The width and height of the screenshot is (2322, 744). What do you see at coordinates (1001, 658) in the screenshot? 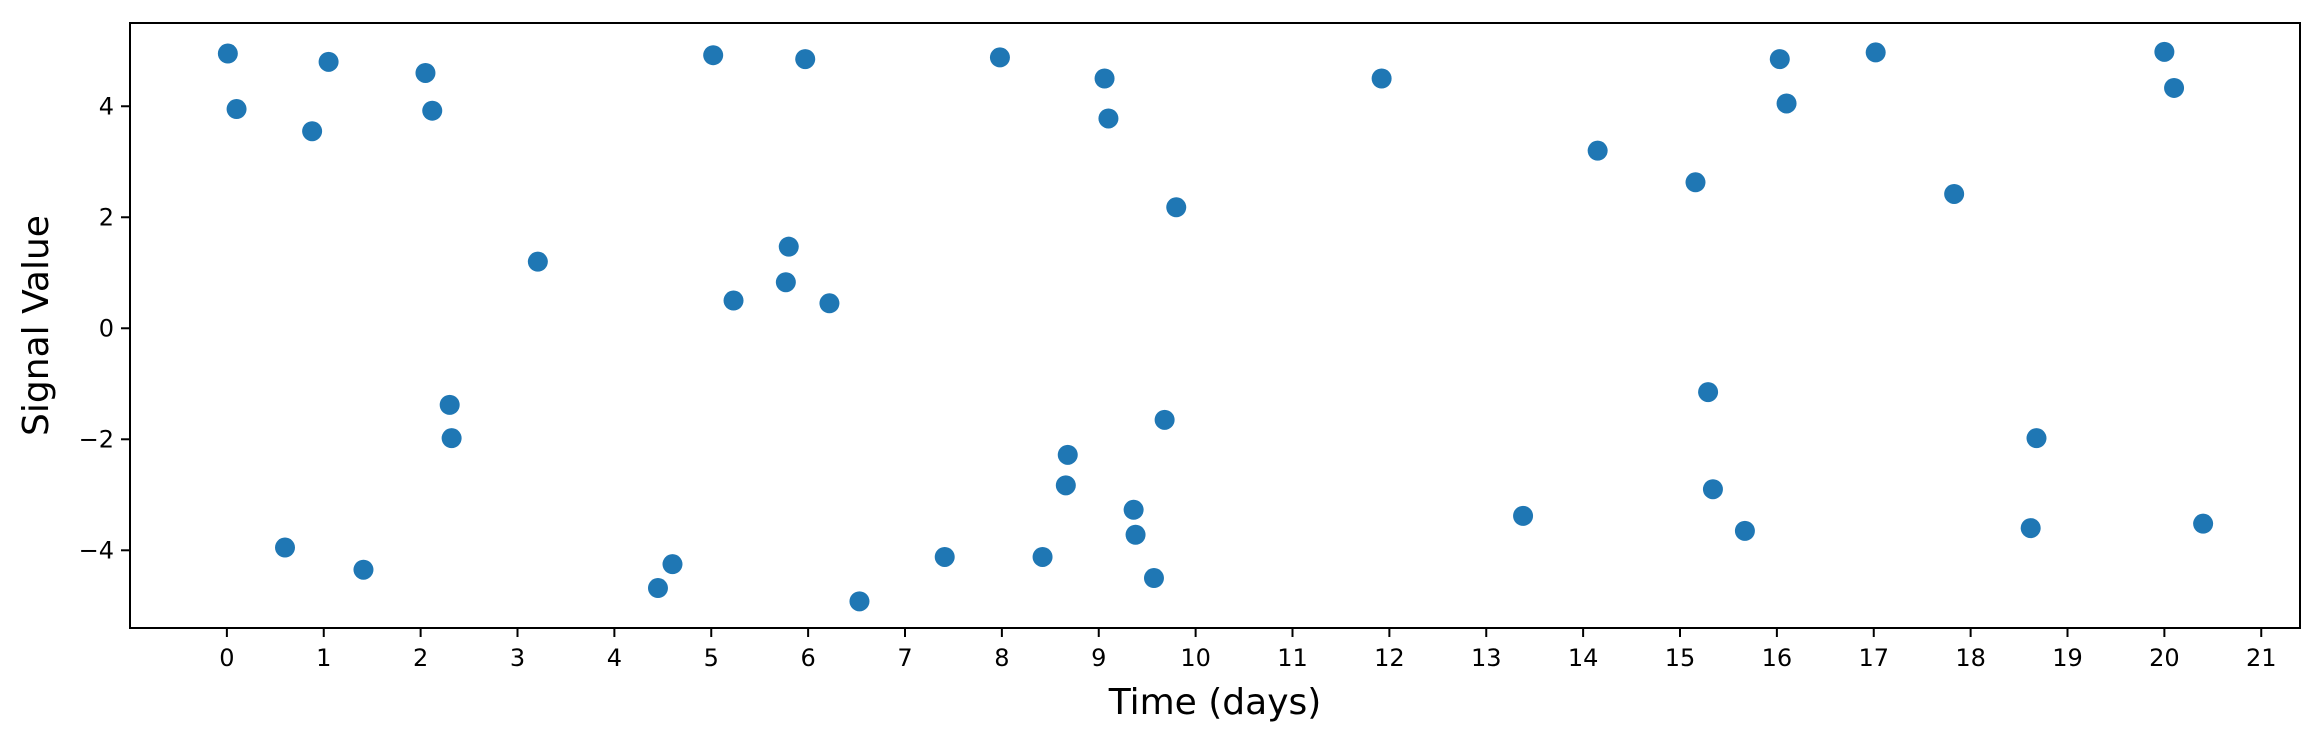
I see `x-tick-label: 8` at bounding box center [1001, 658].